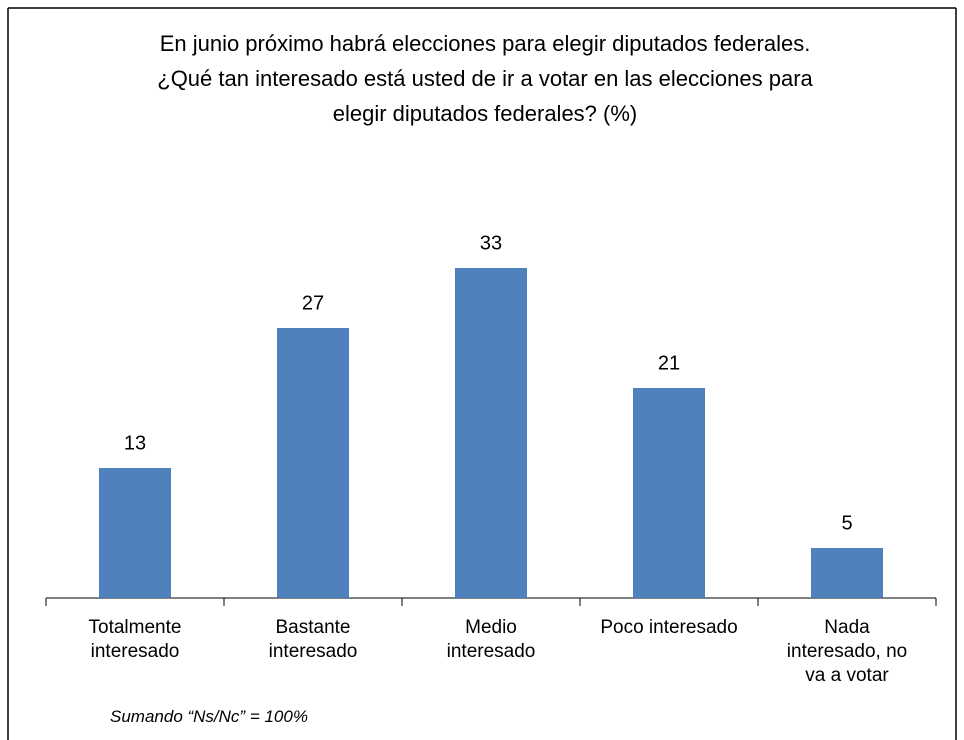  I want to click on value-label: 5, so click(846, 523).